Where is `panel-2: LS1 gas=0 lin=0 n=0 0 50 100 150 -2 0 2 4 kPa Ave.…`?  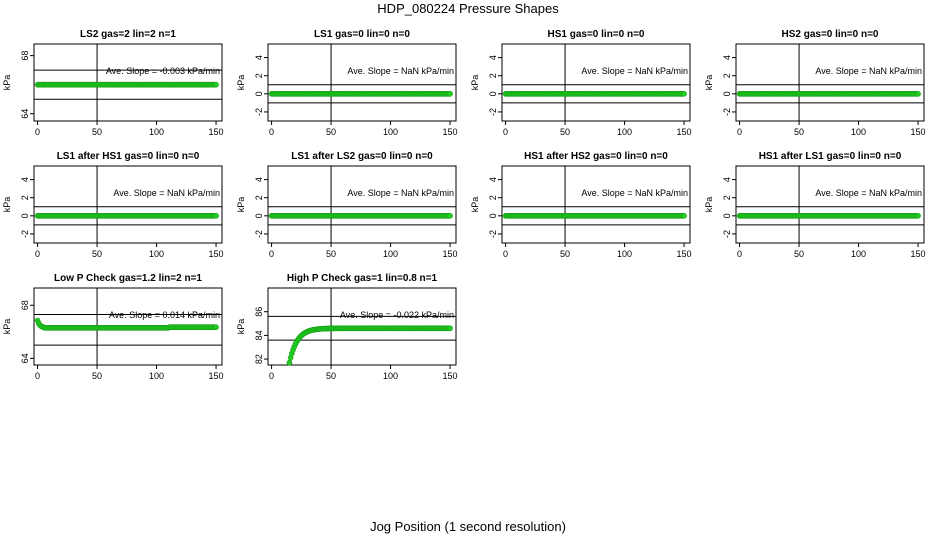
panel-2: LS1 gas=0 lin=0 n=0 0 50 100 150 -2 0 2 4 kPa Ave.… is located at coordinates (347, 83).